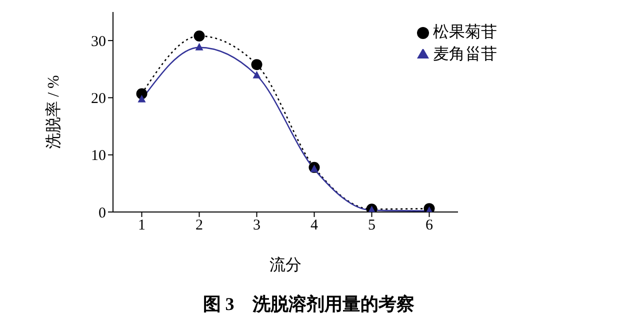 The image size is (617, 334). I want to click on x-tick-label: 2, so click(199, 226).